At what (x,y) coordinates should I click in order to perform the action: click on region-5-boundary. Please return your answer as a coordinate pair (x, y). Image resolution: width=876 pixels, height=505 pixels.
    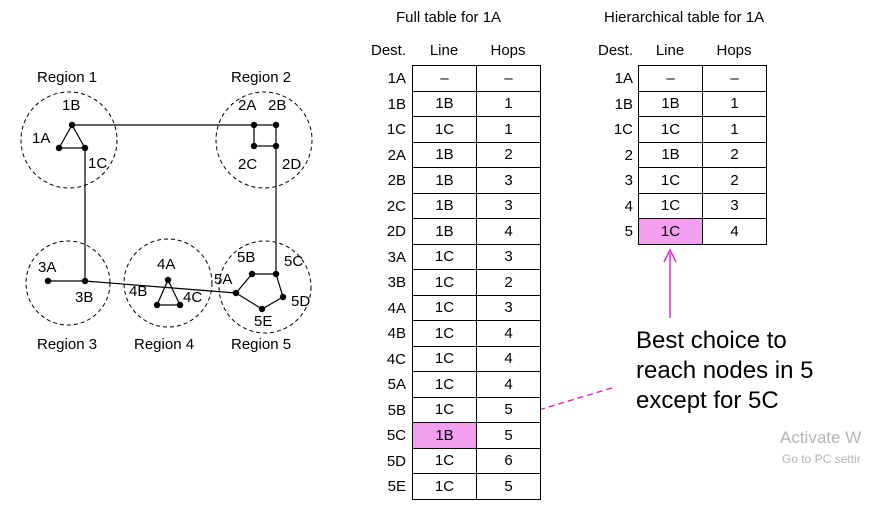
    Looking at the image, I should click on (265, 287).